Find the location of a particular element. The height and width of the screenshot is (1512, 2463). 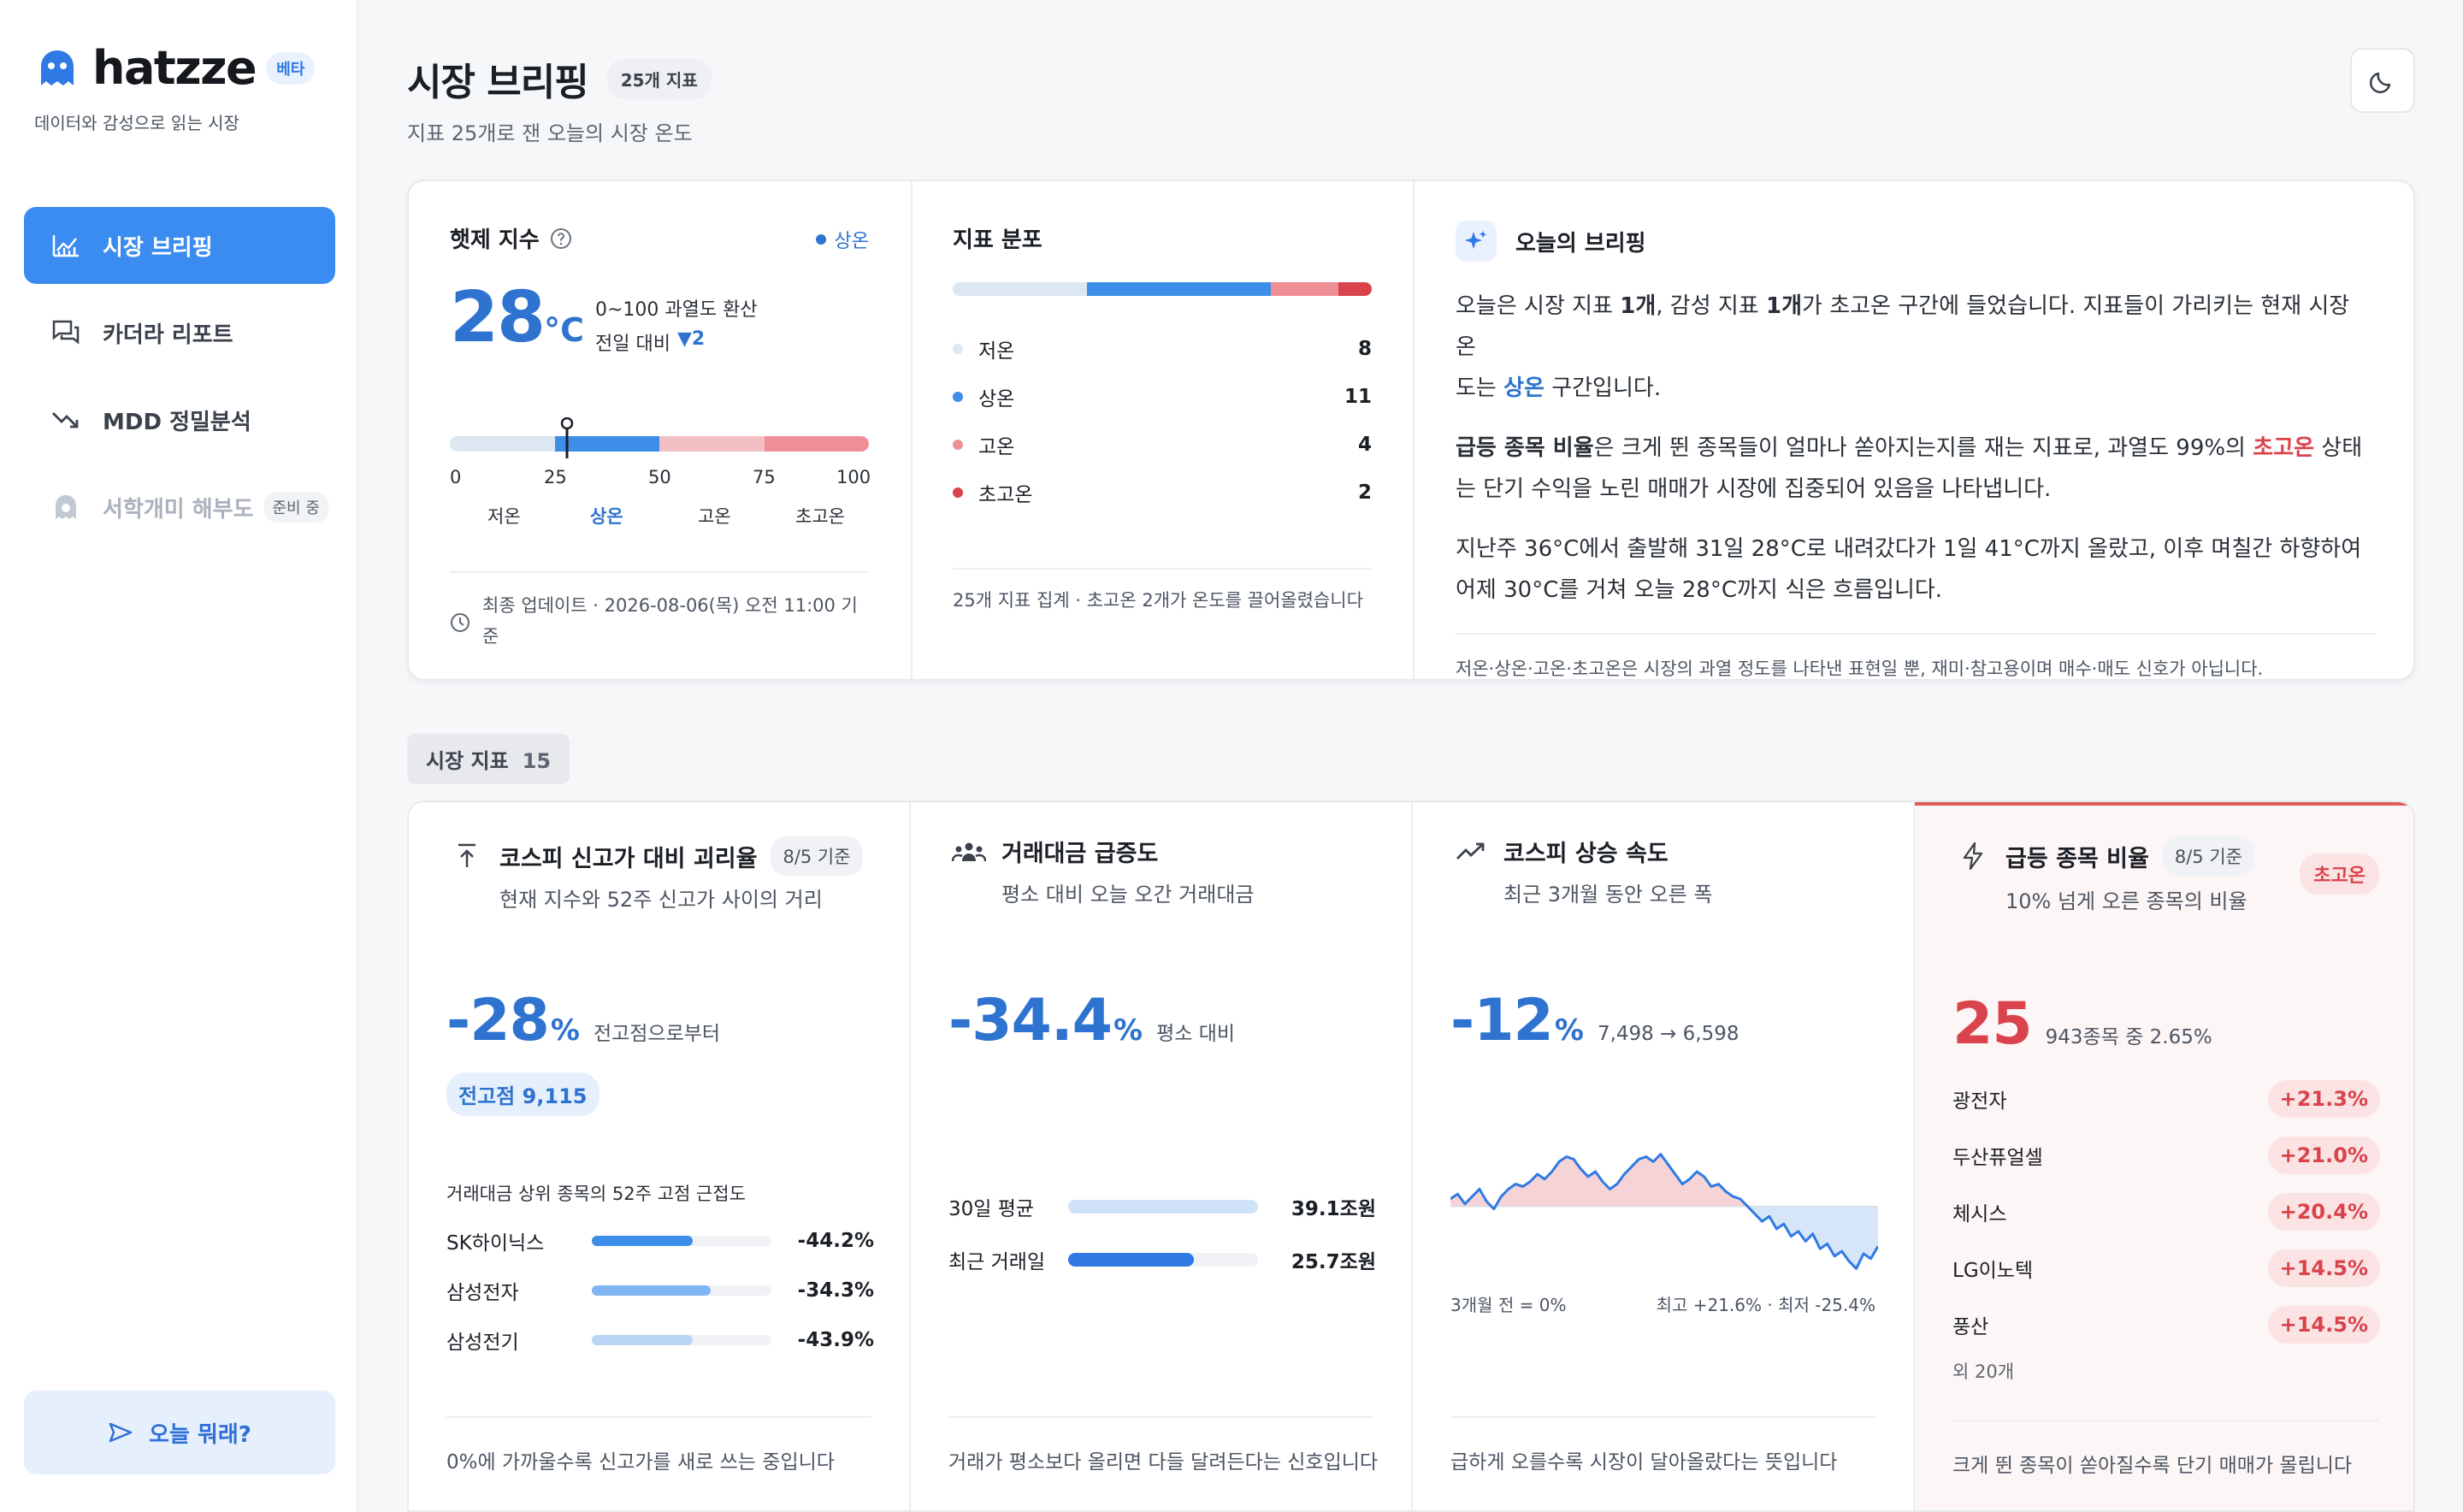

nav-label: 시장 브리핑 is located at coordinates (158, 247).